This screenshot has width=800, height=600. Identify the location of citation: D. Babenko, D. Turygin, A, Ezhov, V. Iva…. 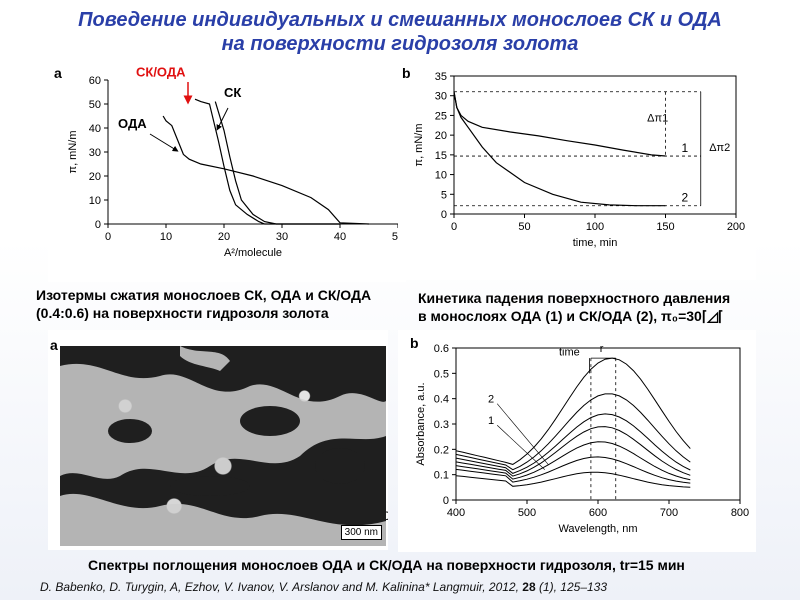
(323, 587).